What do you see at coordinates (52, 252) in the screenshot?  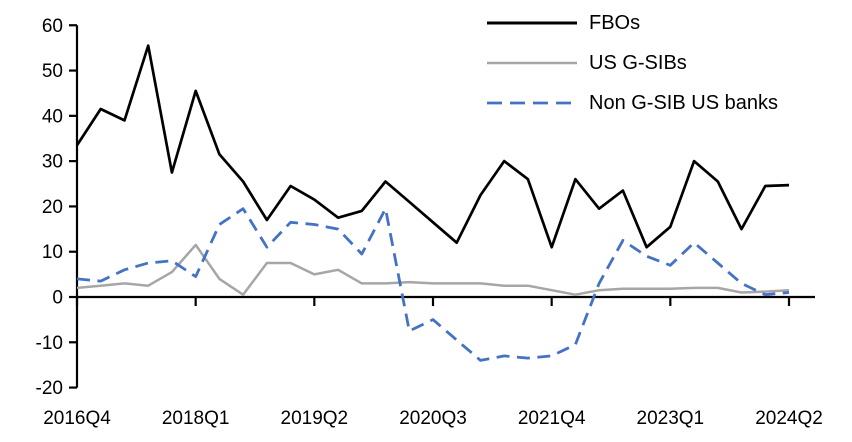 I see `y-tick-label: 10` at bounding box center [52, 252].